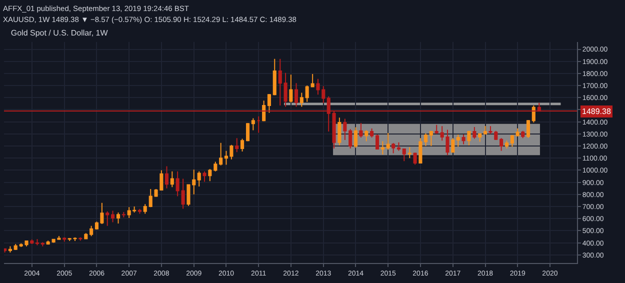  What do you see at coordinates (597, 111) in the screenshot?
I see `ref-line-label: 1489.38` at bounding box center [597, 111].